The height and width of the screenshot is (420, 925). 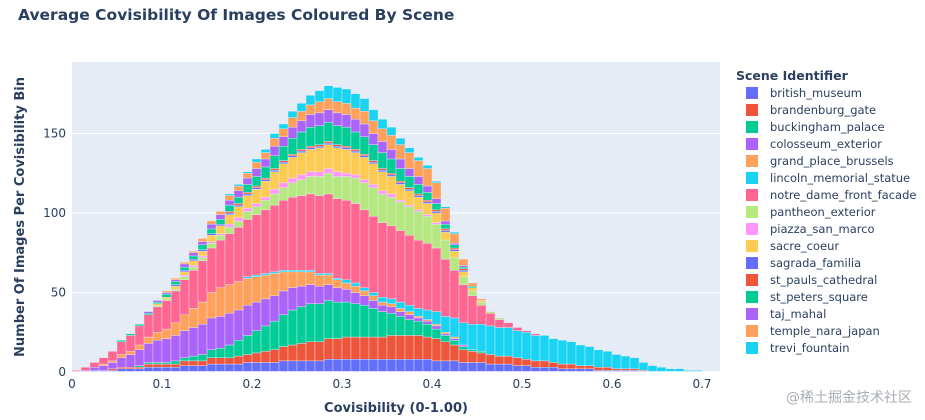 What do you see at coordinates (828, 178) in the screenshot?
I see `legend-item-lincoln_memorial_statue: lincoln_memorial_statue` at bounding box center [828, 178].